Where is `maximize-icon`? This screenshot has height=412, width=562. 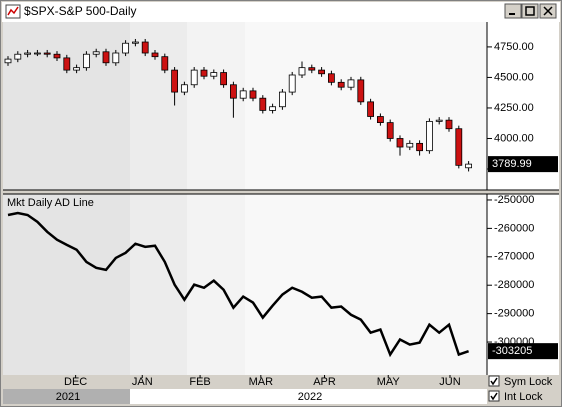 maximize-icon is located at coordinates (530, 11).